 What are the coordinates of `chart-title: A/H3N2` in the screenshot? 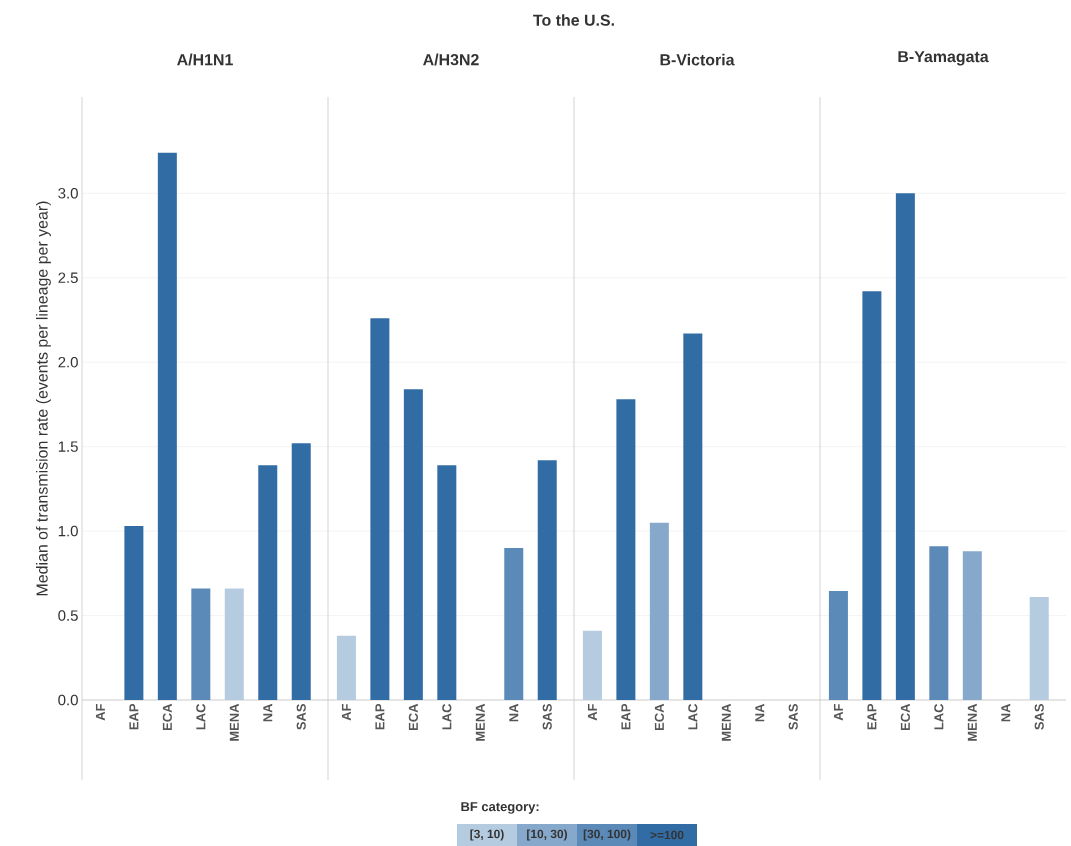 It's located at (451, 59).